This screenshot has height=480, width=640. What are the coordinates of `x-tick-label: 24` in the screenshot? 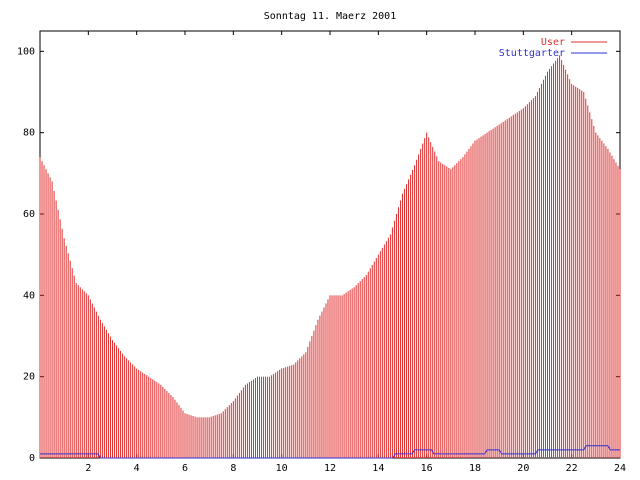 It's located at (620, 468).